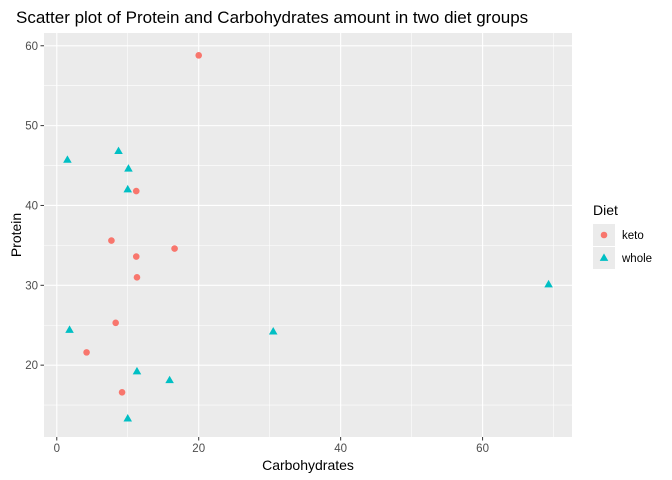 This screenshot has height=480, width=672. I want to click on x-axis-title: Carbohydrates, so click(308, 465).